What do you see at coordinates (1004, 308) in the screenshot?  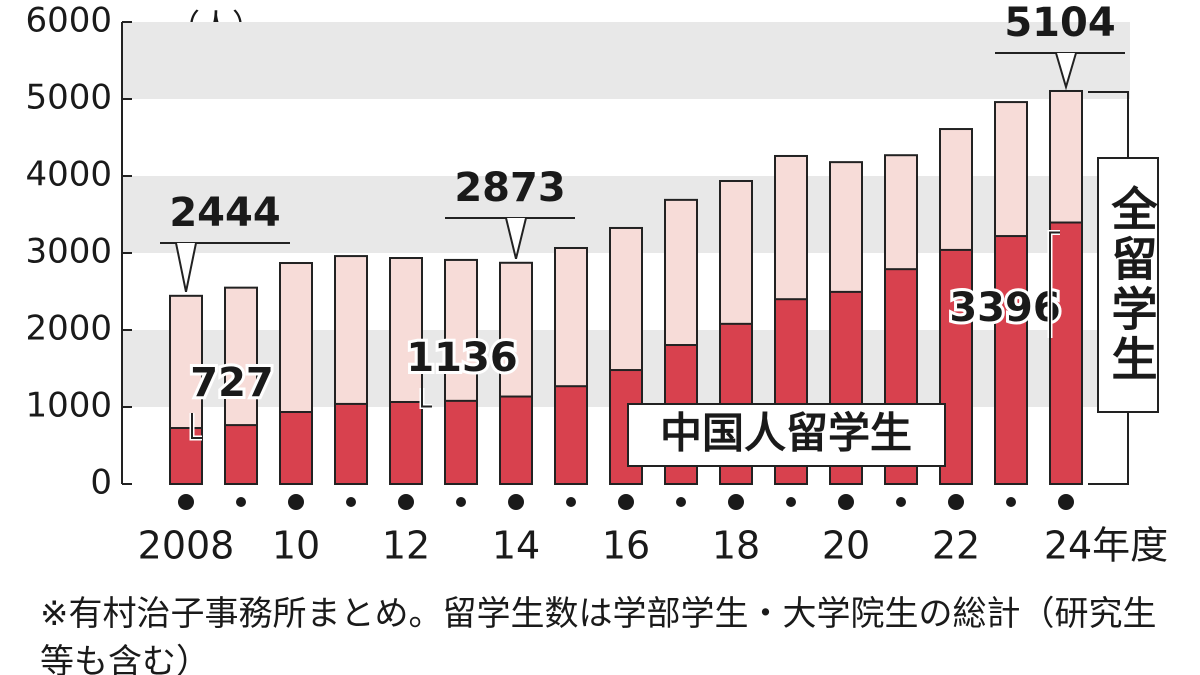 I see `data-label: 3396` at bounding box center [1004, 308].